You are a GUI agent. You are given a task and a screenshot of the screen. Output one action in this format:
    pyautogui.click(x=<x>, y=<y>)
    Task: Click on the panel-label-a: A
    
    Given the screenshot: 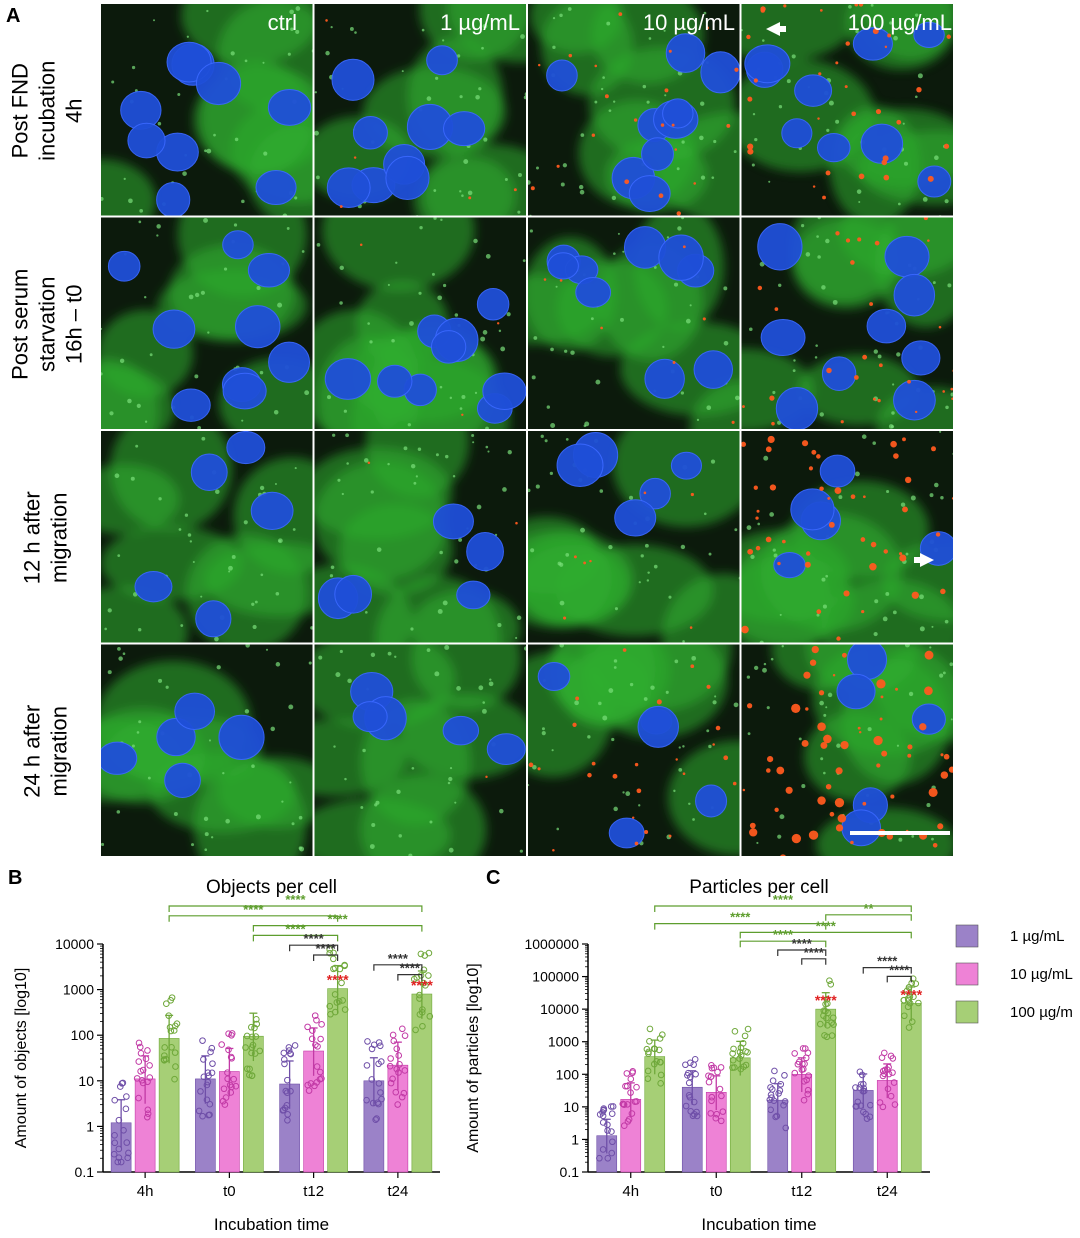 What is the action you would take?
    pyautogui.click(x=13, y=16)
    